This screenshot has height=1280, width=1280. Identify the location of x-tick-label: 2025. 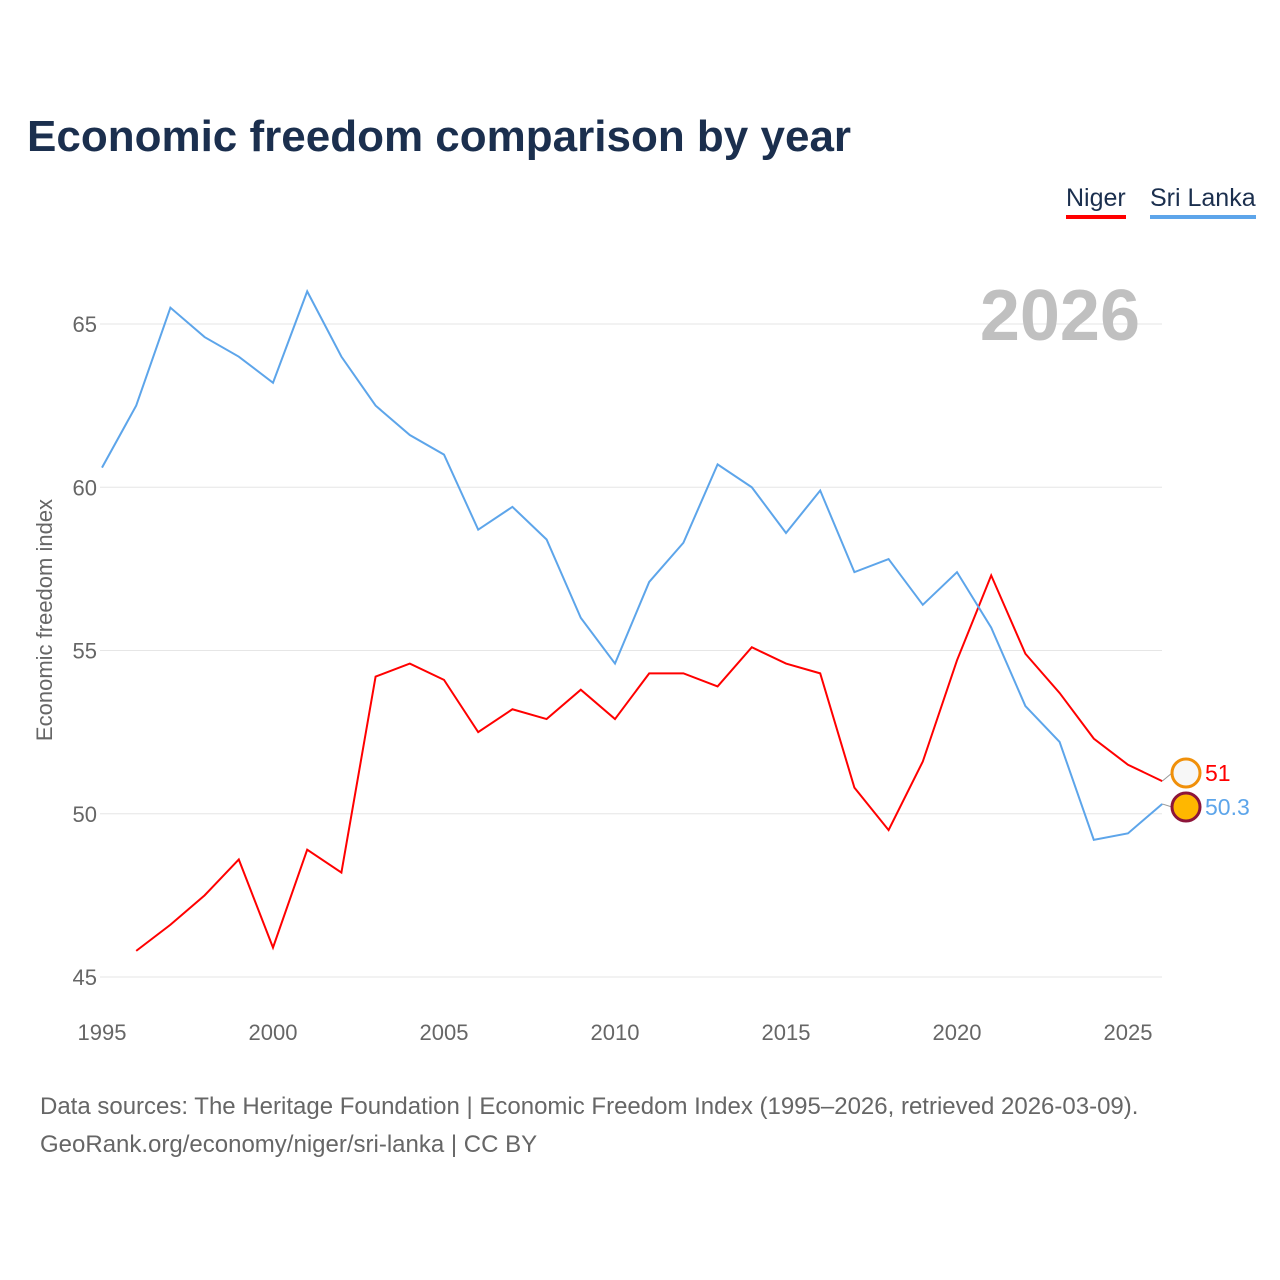
(1128, 1032).